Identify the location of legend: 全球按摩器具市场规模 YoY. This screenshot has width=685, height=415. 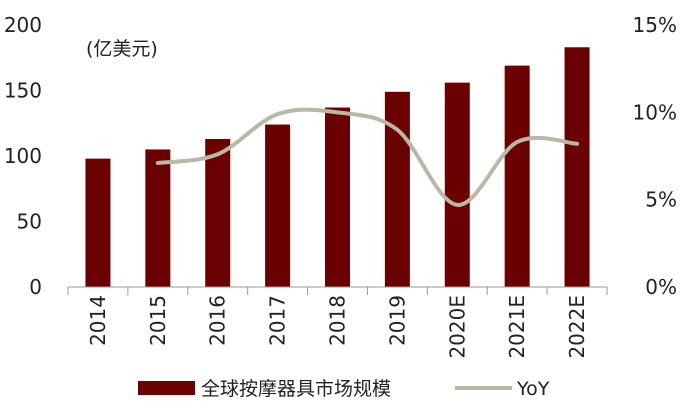
(344, 389).